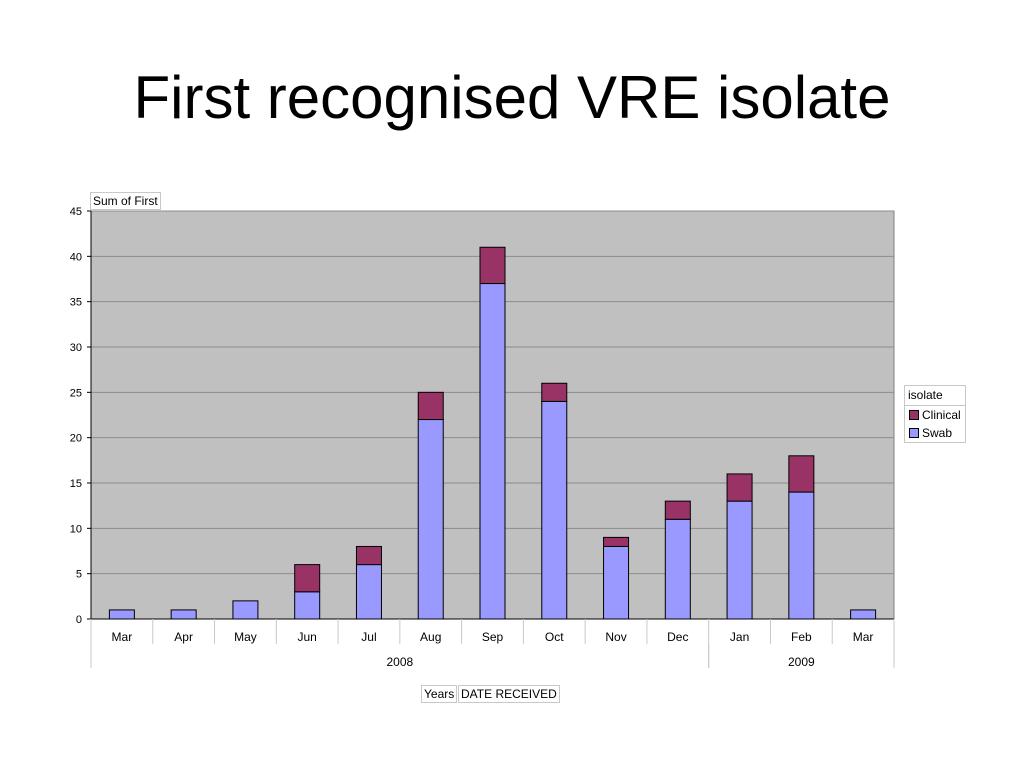 The image size is (1024, 768). Describe the element at coordinates (399, 662) in the screenshot. I see `x-group-label-2008: 2008` at that location.